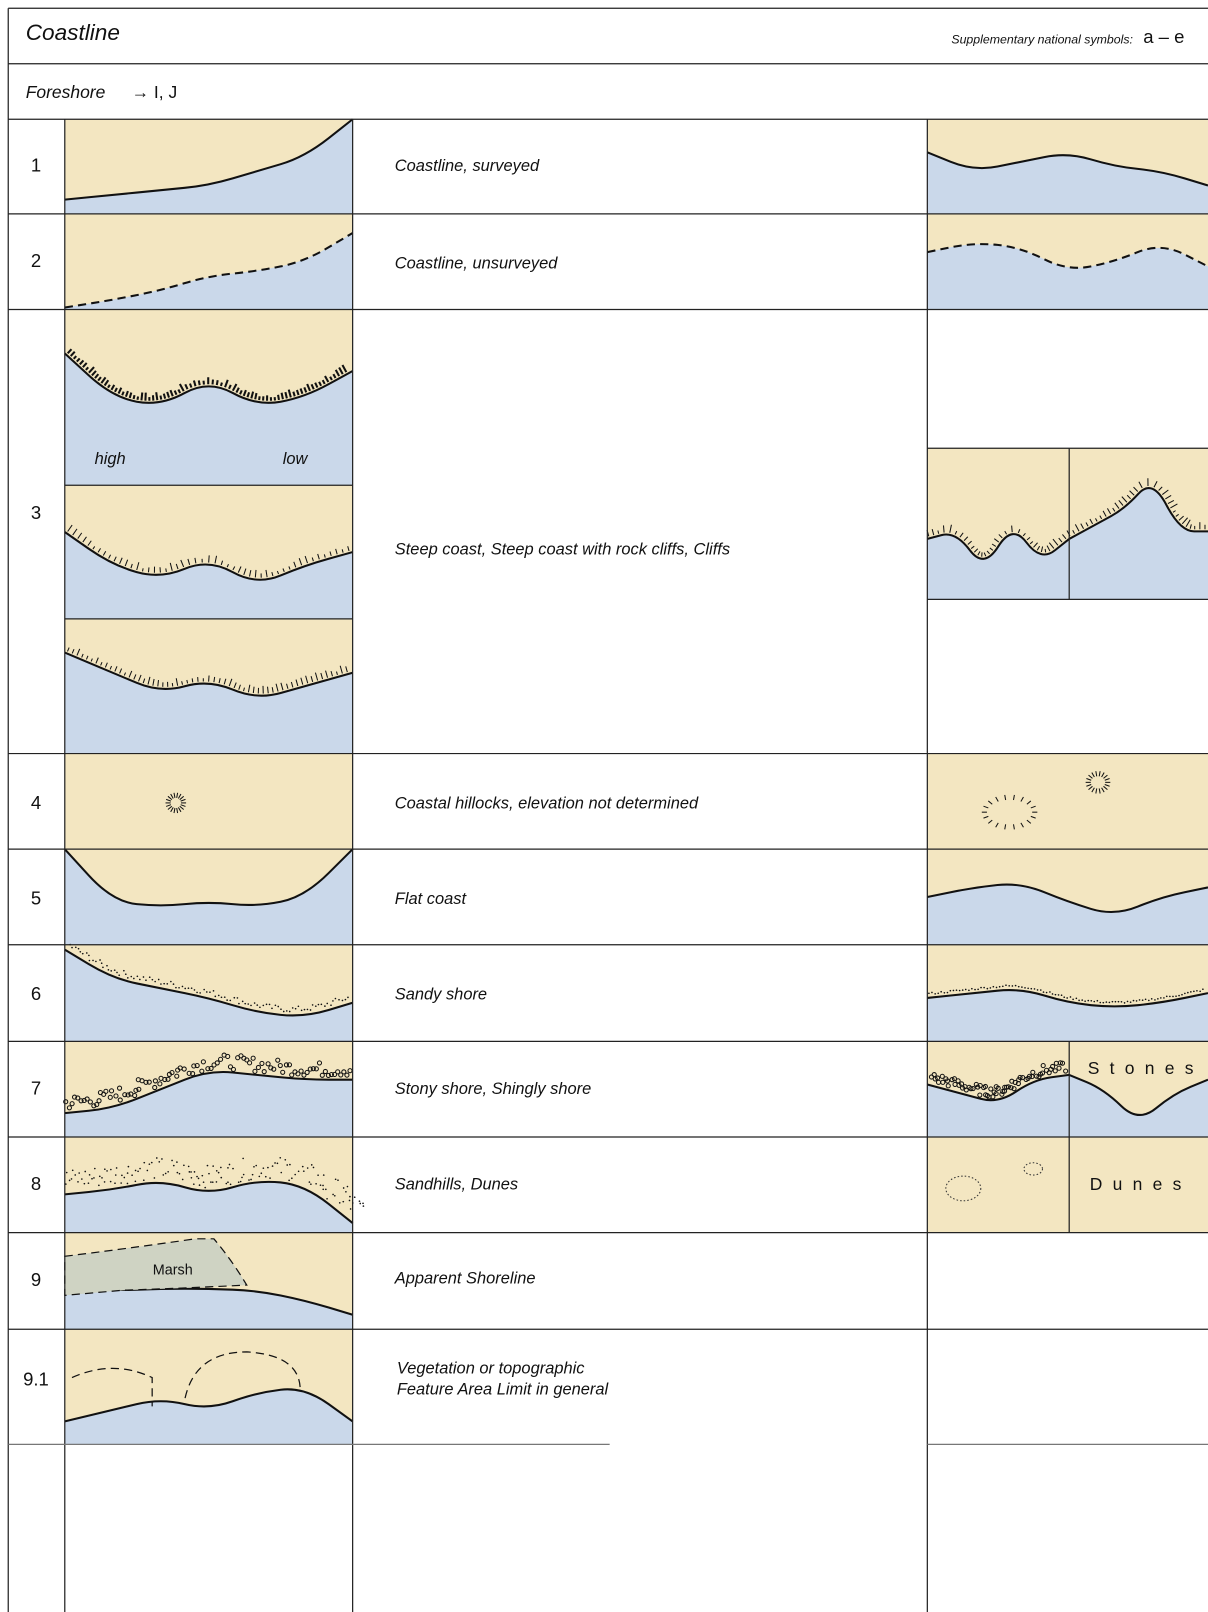 This screenshot has height=1612, width=1208. Describe the element at coordinates (1138, 1094) in the screenshot. I see `coastline` at that location.